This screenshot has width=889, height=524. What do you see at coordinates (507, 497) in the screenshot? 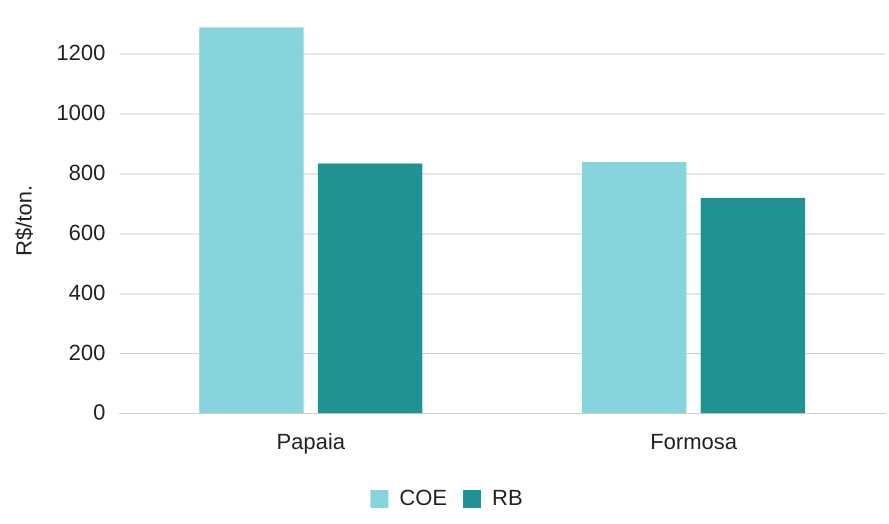
I see `legend-label: RB` at bounding box center [507, 497].